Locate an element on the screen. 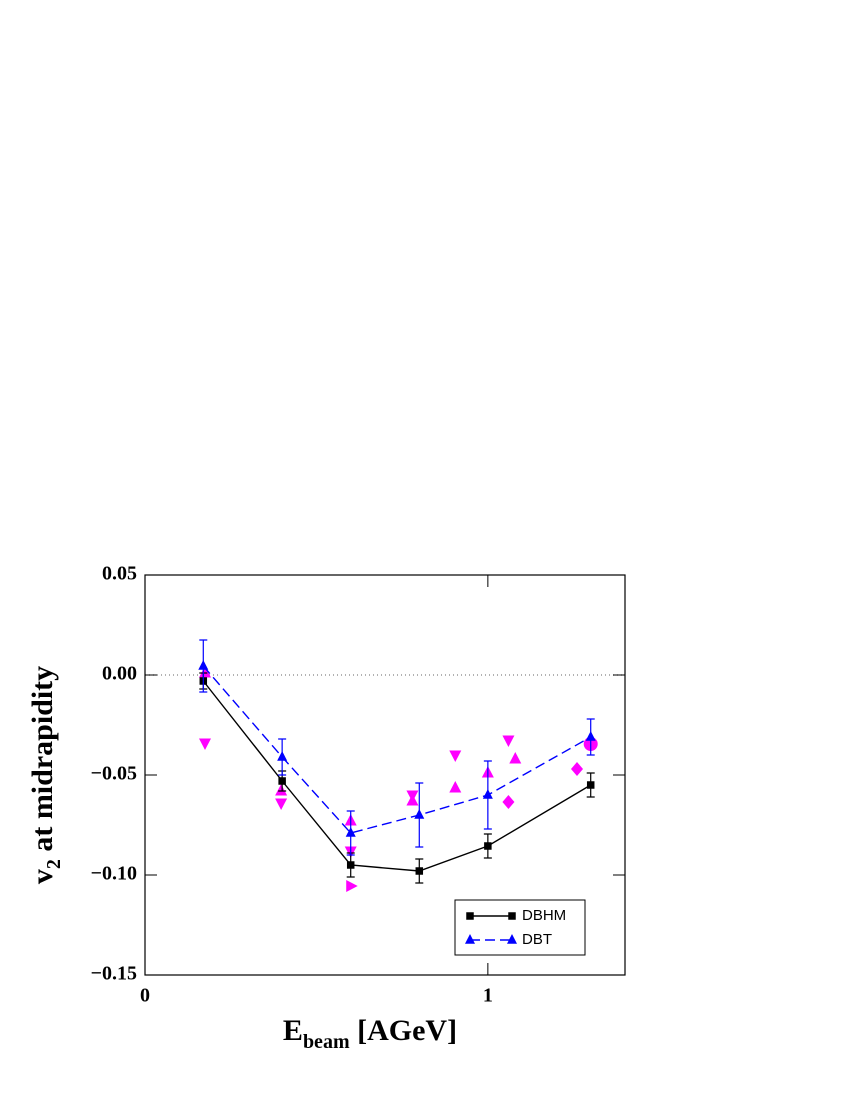 Image resolution: width=850 pixels, height=1105 pixels. y-tick-label: −0.15 is located at coordinates (114, 974).